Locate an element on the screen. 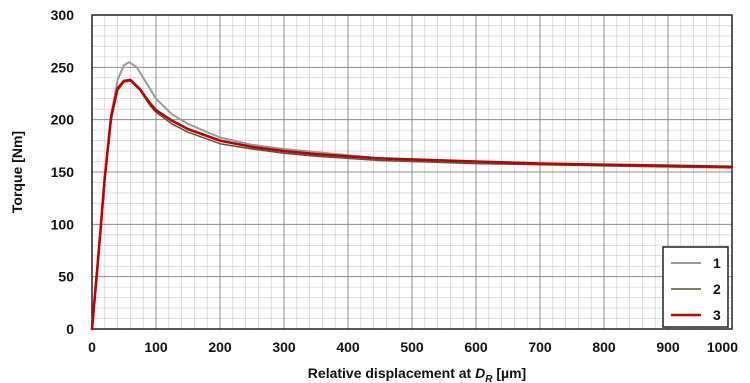 This screenshot has width=750, height=383. x-axis-label-main: Relative displacement at is located at coordinates (391, 373).